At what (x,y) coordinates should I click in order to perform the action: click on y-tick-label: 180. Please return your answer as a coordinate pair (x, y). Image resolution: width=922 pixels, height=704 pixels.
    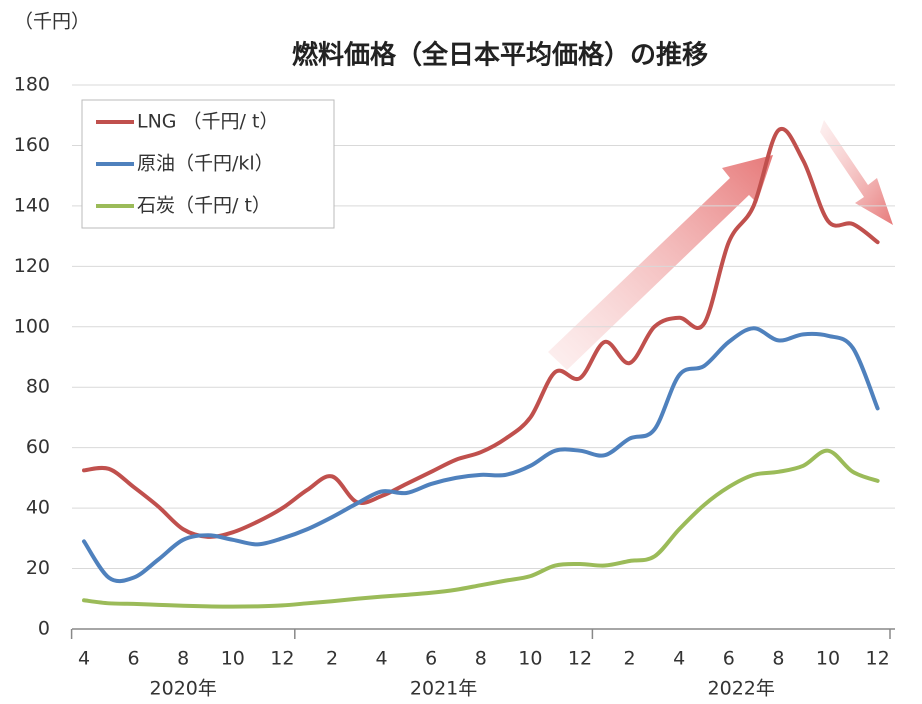
    Looking at the image, I should click on (32, 85).